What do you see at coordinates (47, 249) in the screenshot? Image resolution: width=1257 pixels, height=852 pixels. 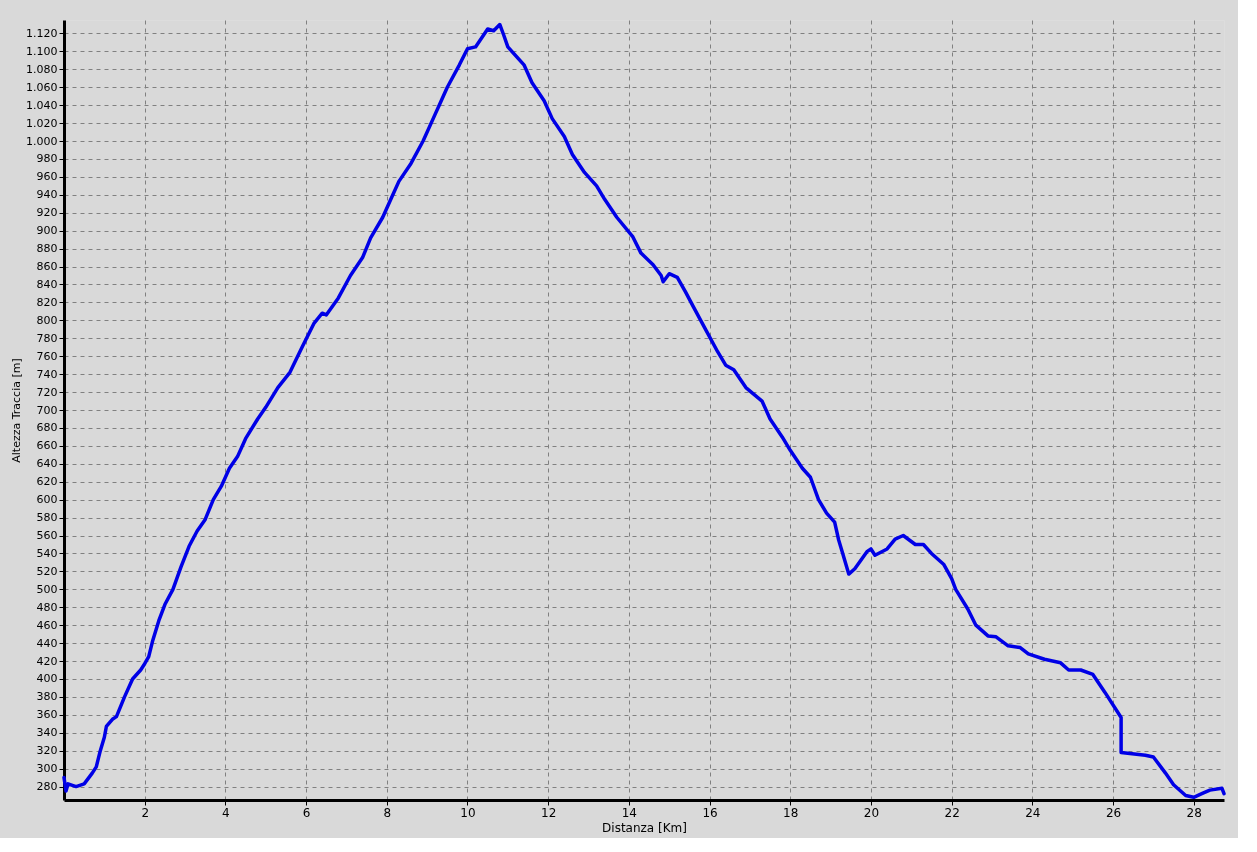 I see `y-tick-label: 880` at bounding box center [47, 249].